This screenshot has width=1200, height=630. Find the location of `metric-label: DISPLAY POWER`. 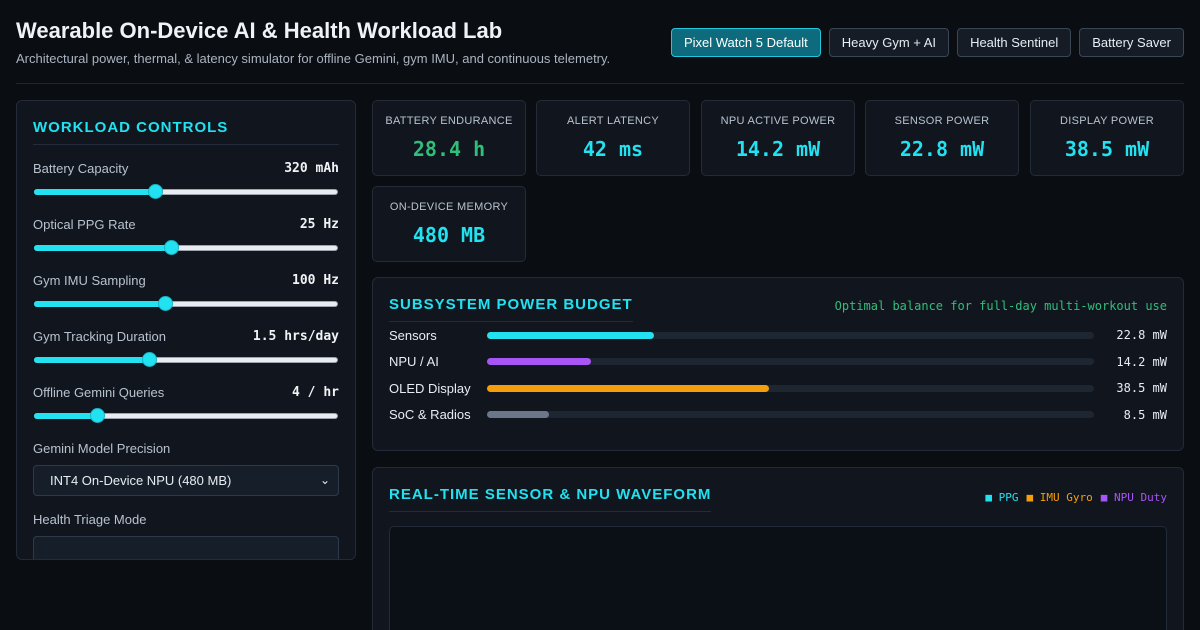

metric-label: DISPLAY POWER is located at coordinates (1107, 121).